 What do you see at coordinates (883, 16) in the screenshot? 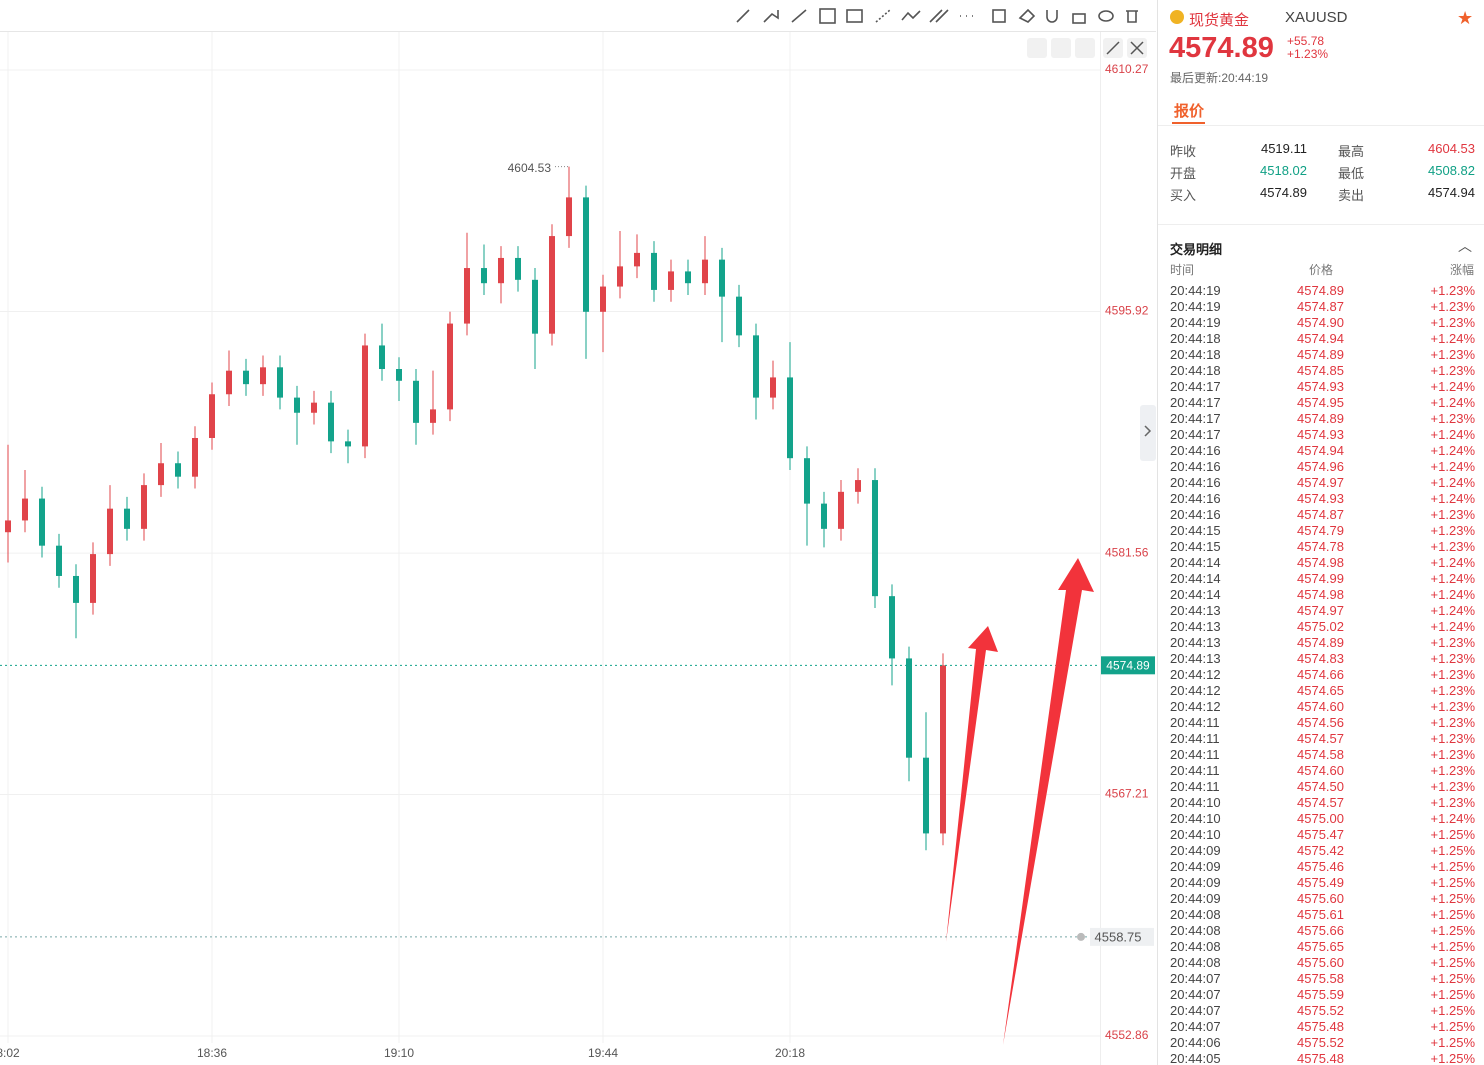
I see `tool-arrow` at bounding box center [883, 16].